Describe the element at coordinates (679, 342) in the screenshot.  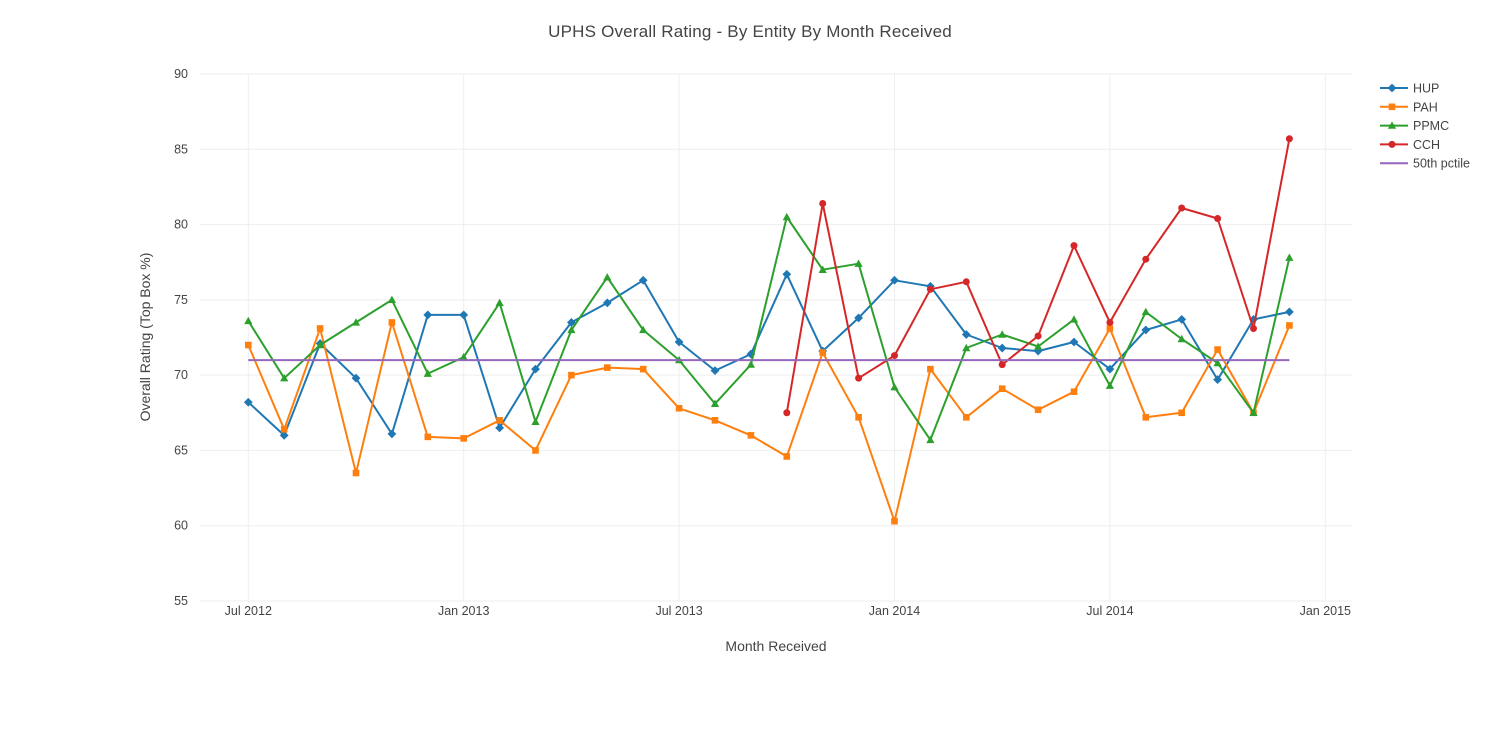
I see `point-HUP-Jul 2013` at that location.